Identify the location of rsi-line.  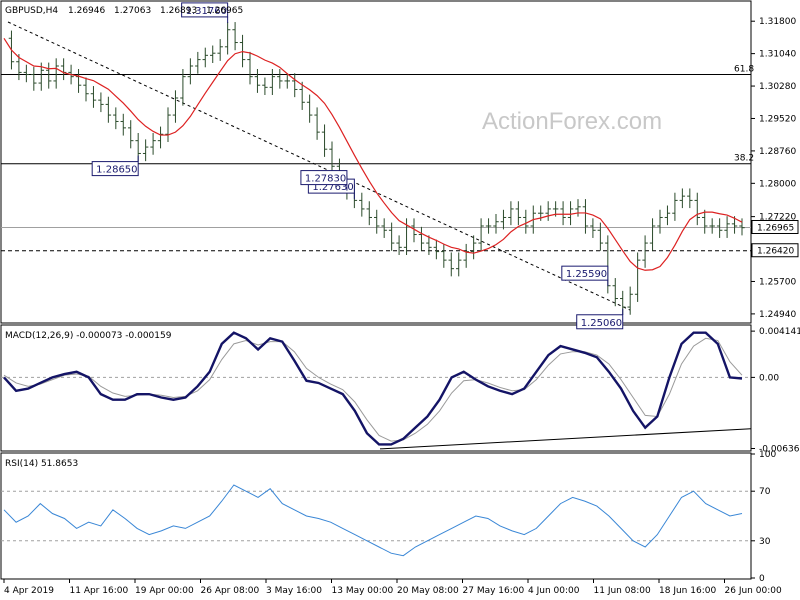
(373, 520).